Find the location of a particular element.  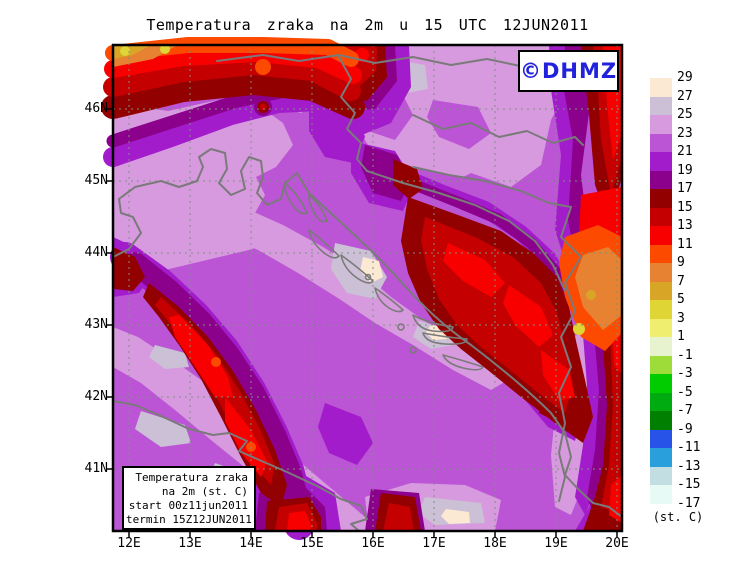

border-sava is located at coordinates (492, 187).